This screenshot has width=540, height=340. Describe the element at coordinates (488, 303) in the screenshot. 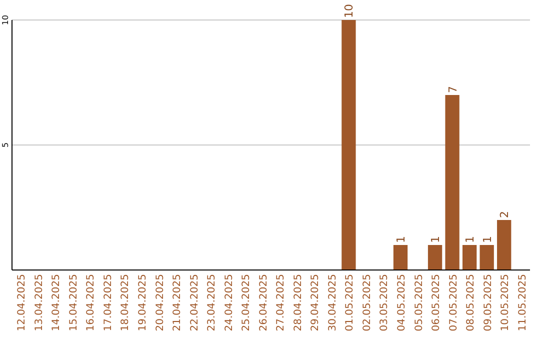

I see `x-tick-label: 09.05.2025` at that location.